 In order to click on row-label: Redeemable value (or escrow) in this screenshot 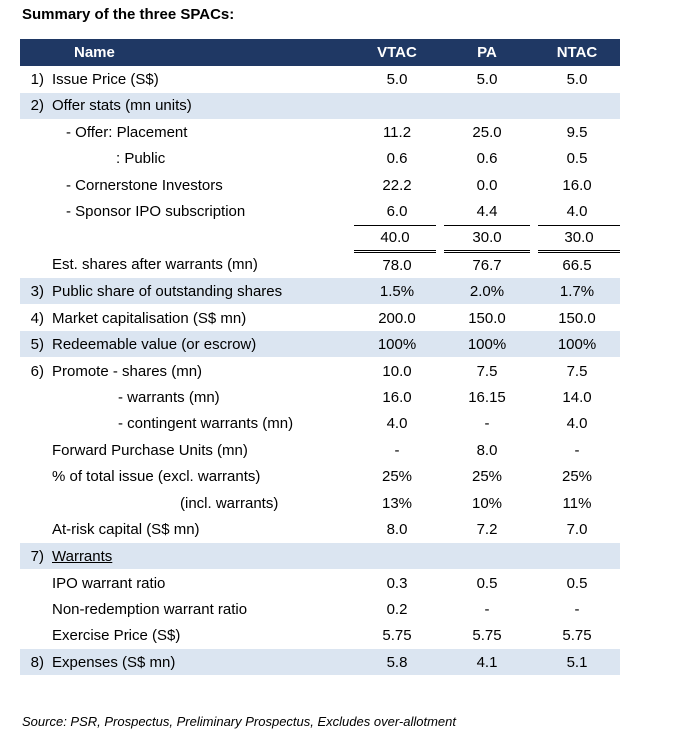, I will do `click(201, 344)`.